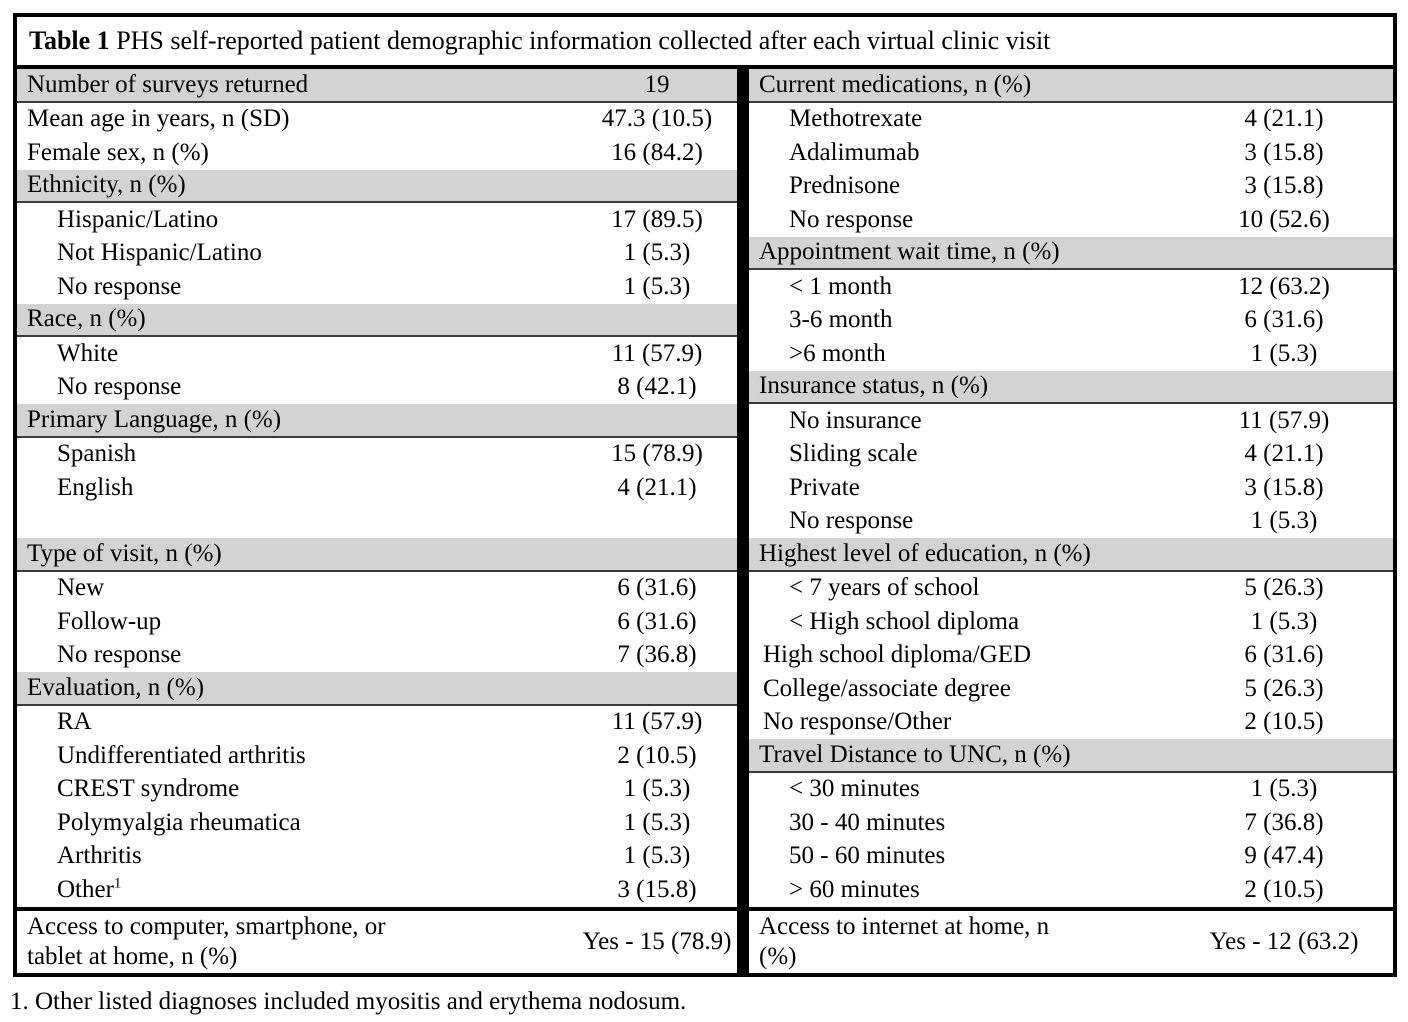 The height and width of the screenshot is (1022, 1408). What do you see at coordinates (377, 488) in the screenshot?
I see `table-row: English 4 (21.1)` at bounding box center [377, 488].